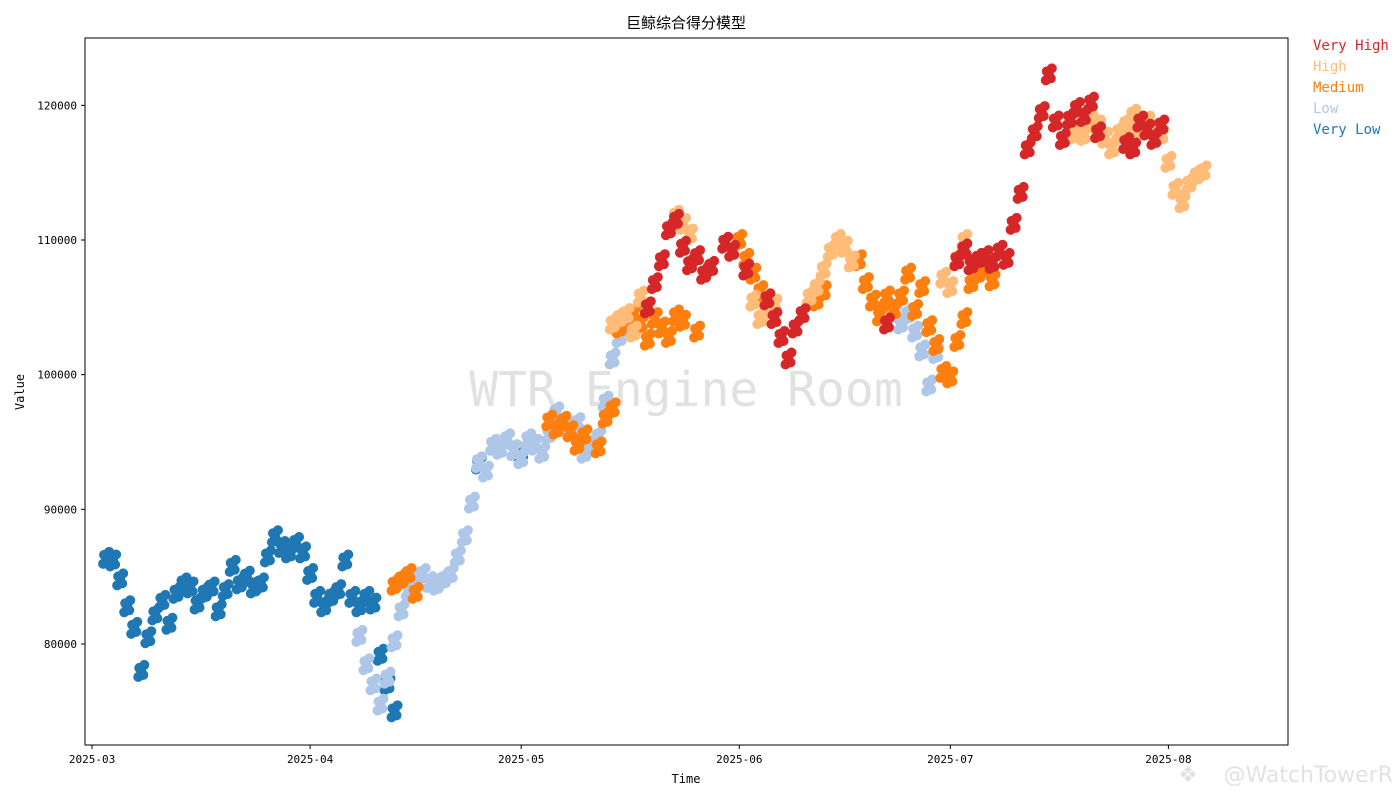 Image resolution: width=1400 pixels, height=800 pixels. Describe the element at coordinates (521, 759) in the screenshot. I see `x-tick-label: 2025-05` at that location.